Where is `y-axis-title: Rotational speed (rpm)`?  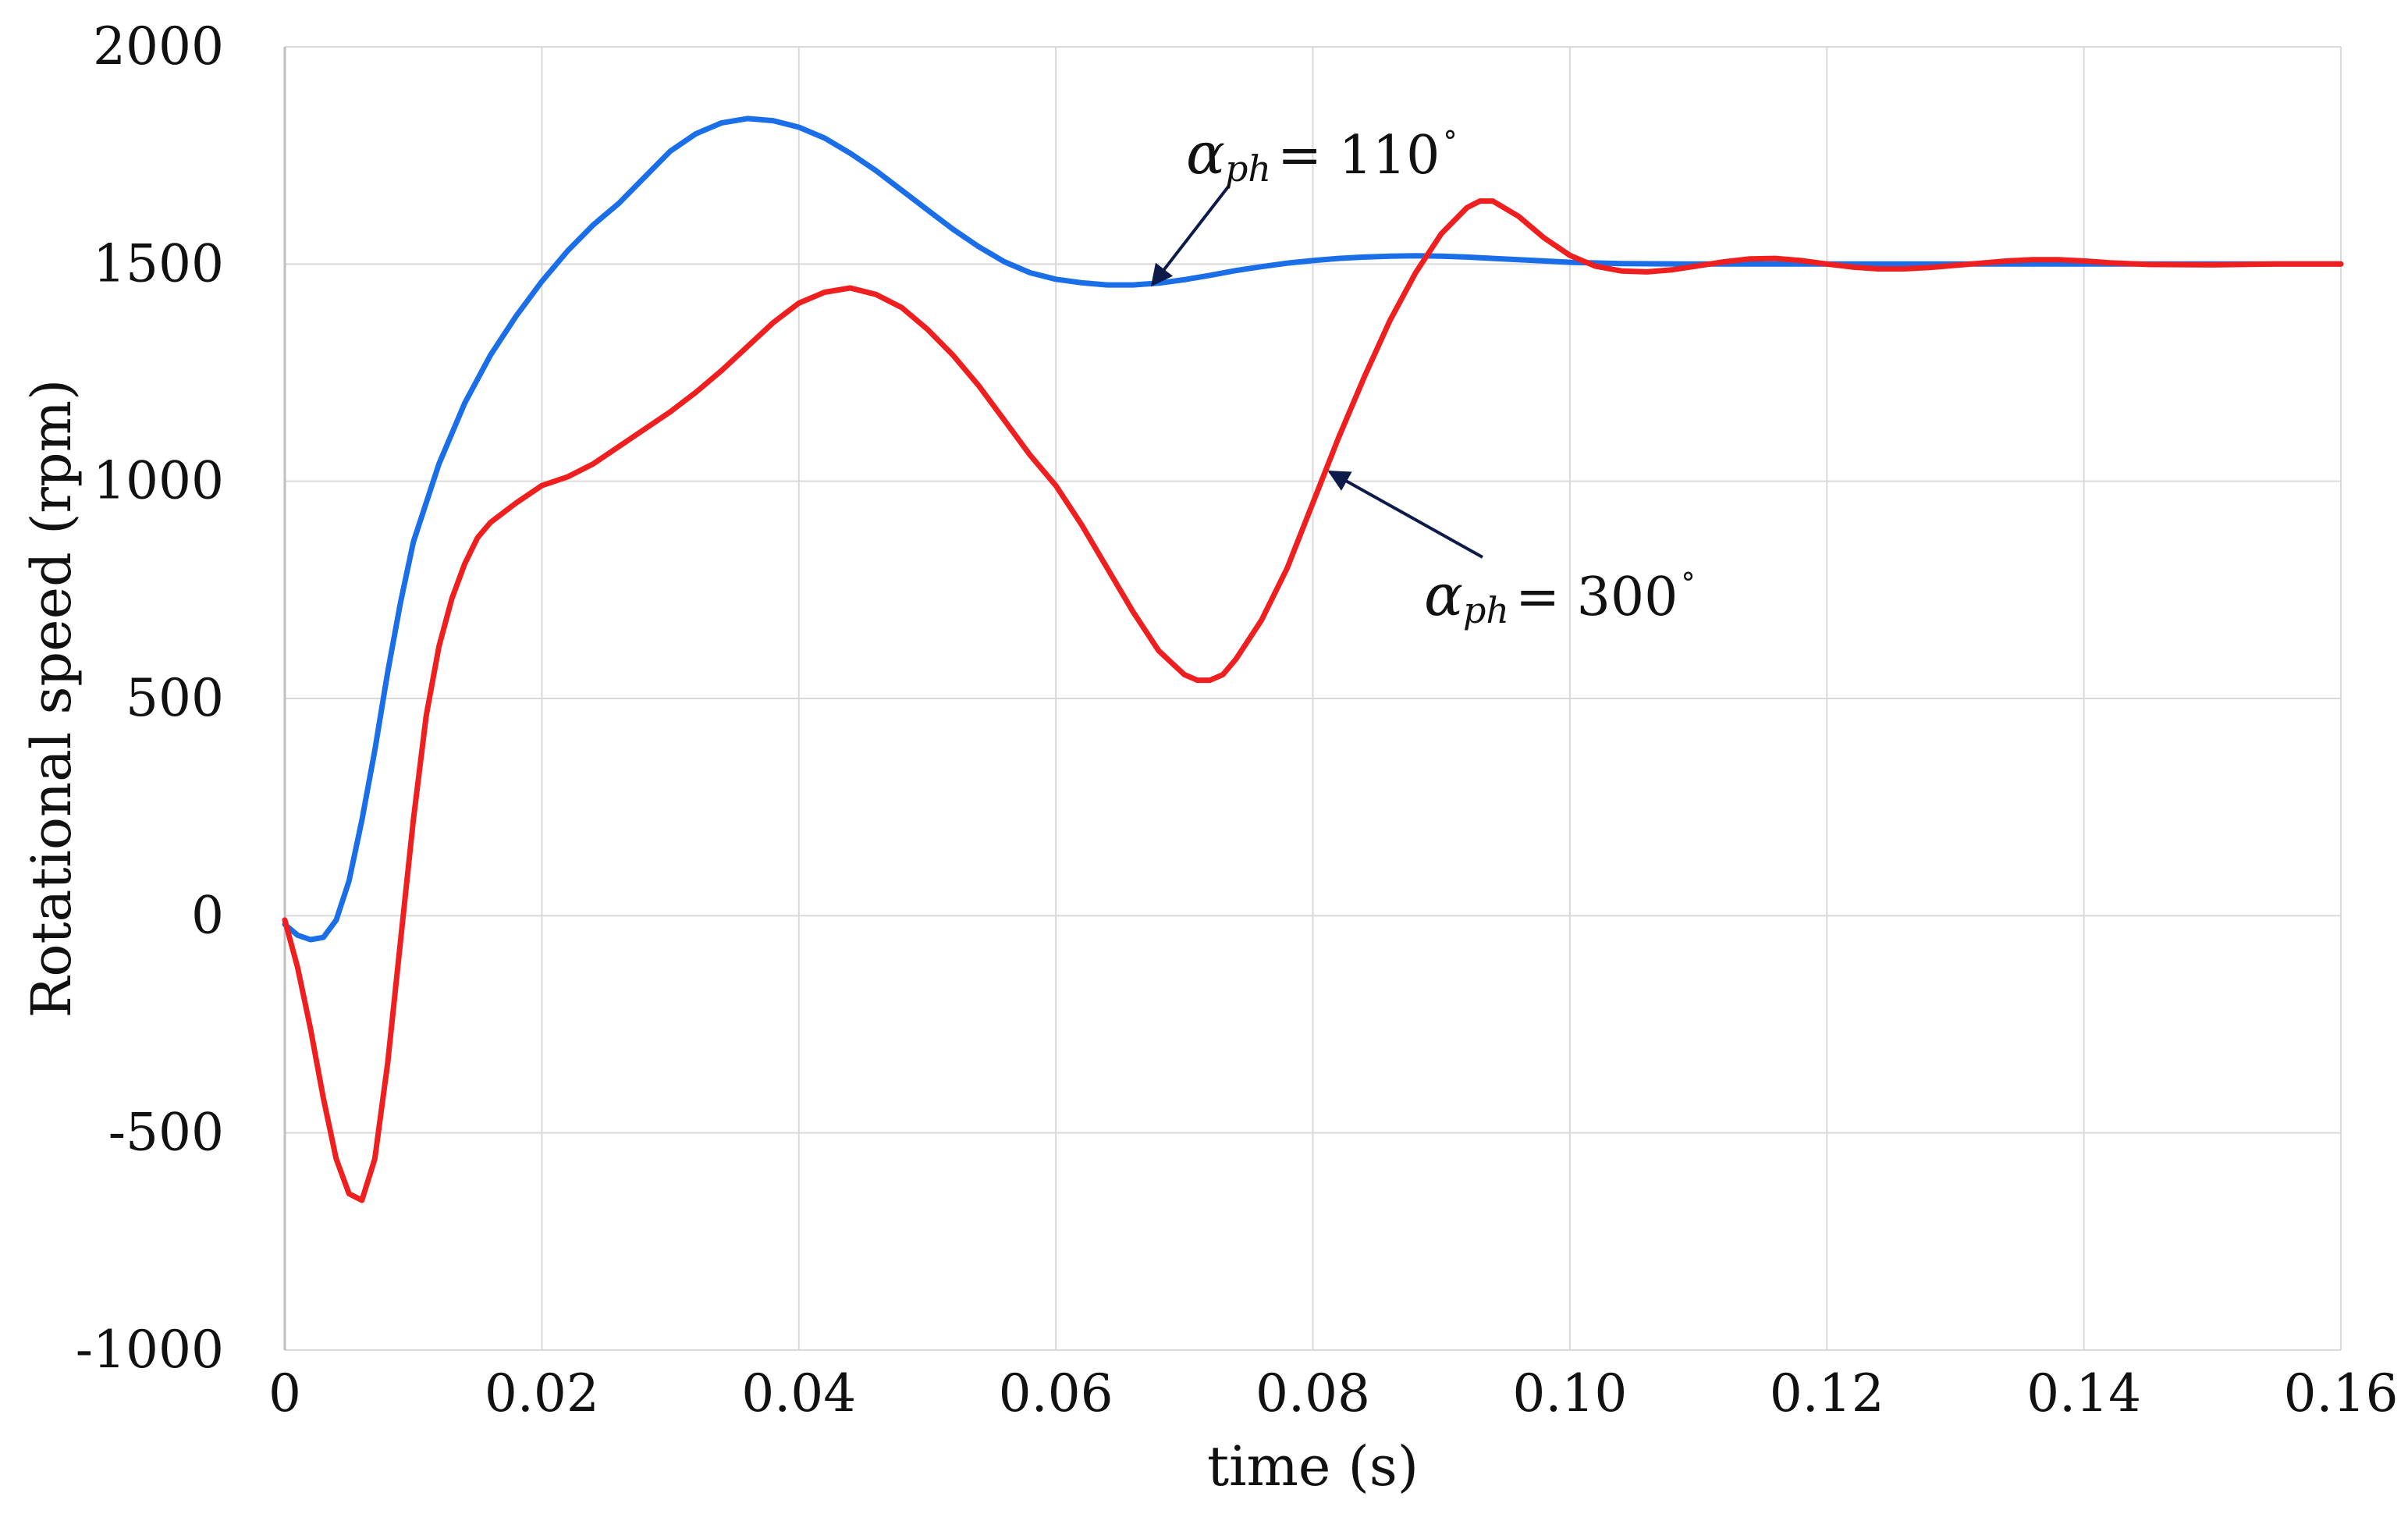 y-axis-title: Rotational speed (rpm) is located at coordinates (51, 698).